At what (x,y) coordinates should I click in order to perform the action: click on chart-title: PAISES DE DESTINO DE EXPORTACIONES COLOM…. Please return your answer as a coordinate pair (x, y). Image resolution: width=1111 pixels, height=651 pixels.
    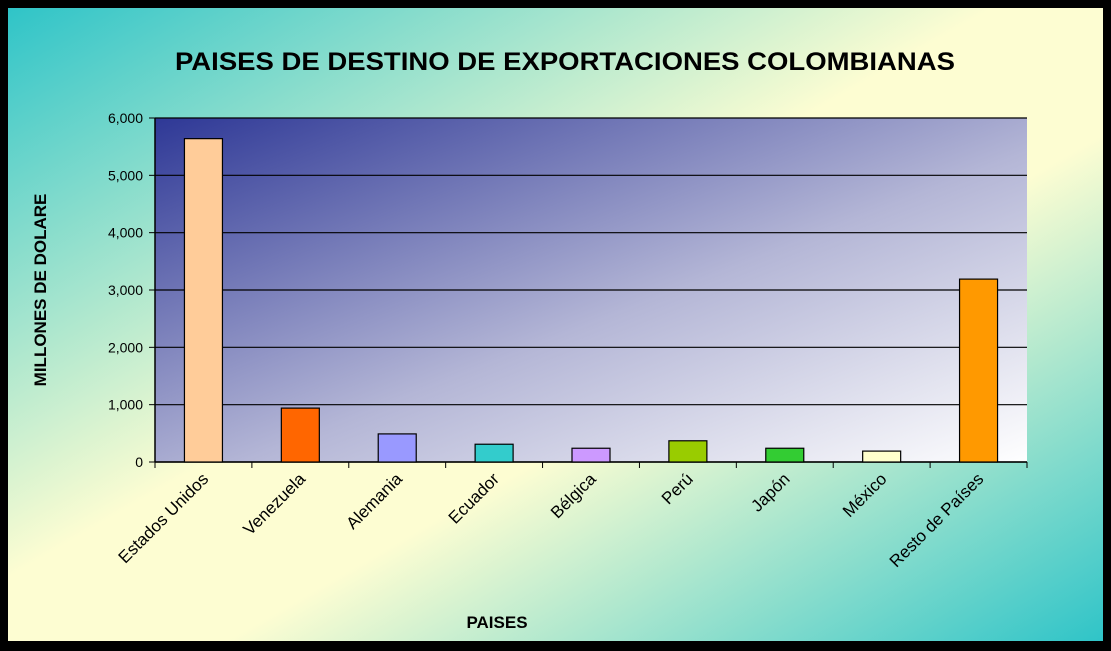
    Looking at the image, I should click on (565, 62).